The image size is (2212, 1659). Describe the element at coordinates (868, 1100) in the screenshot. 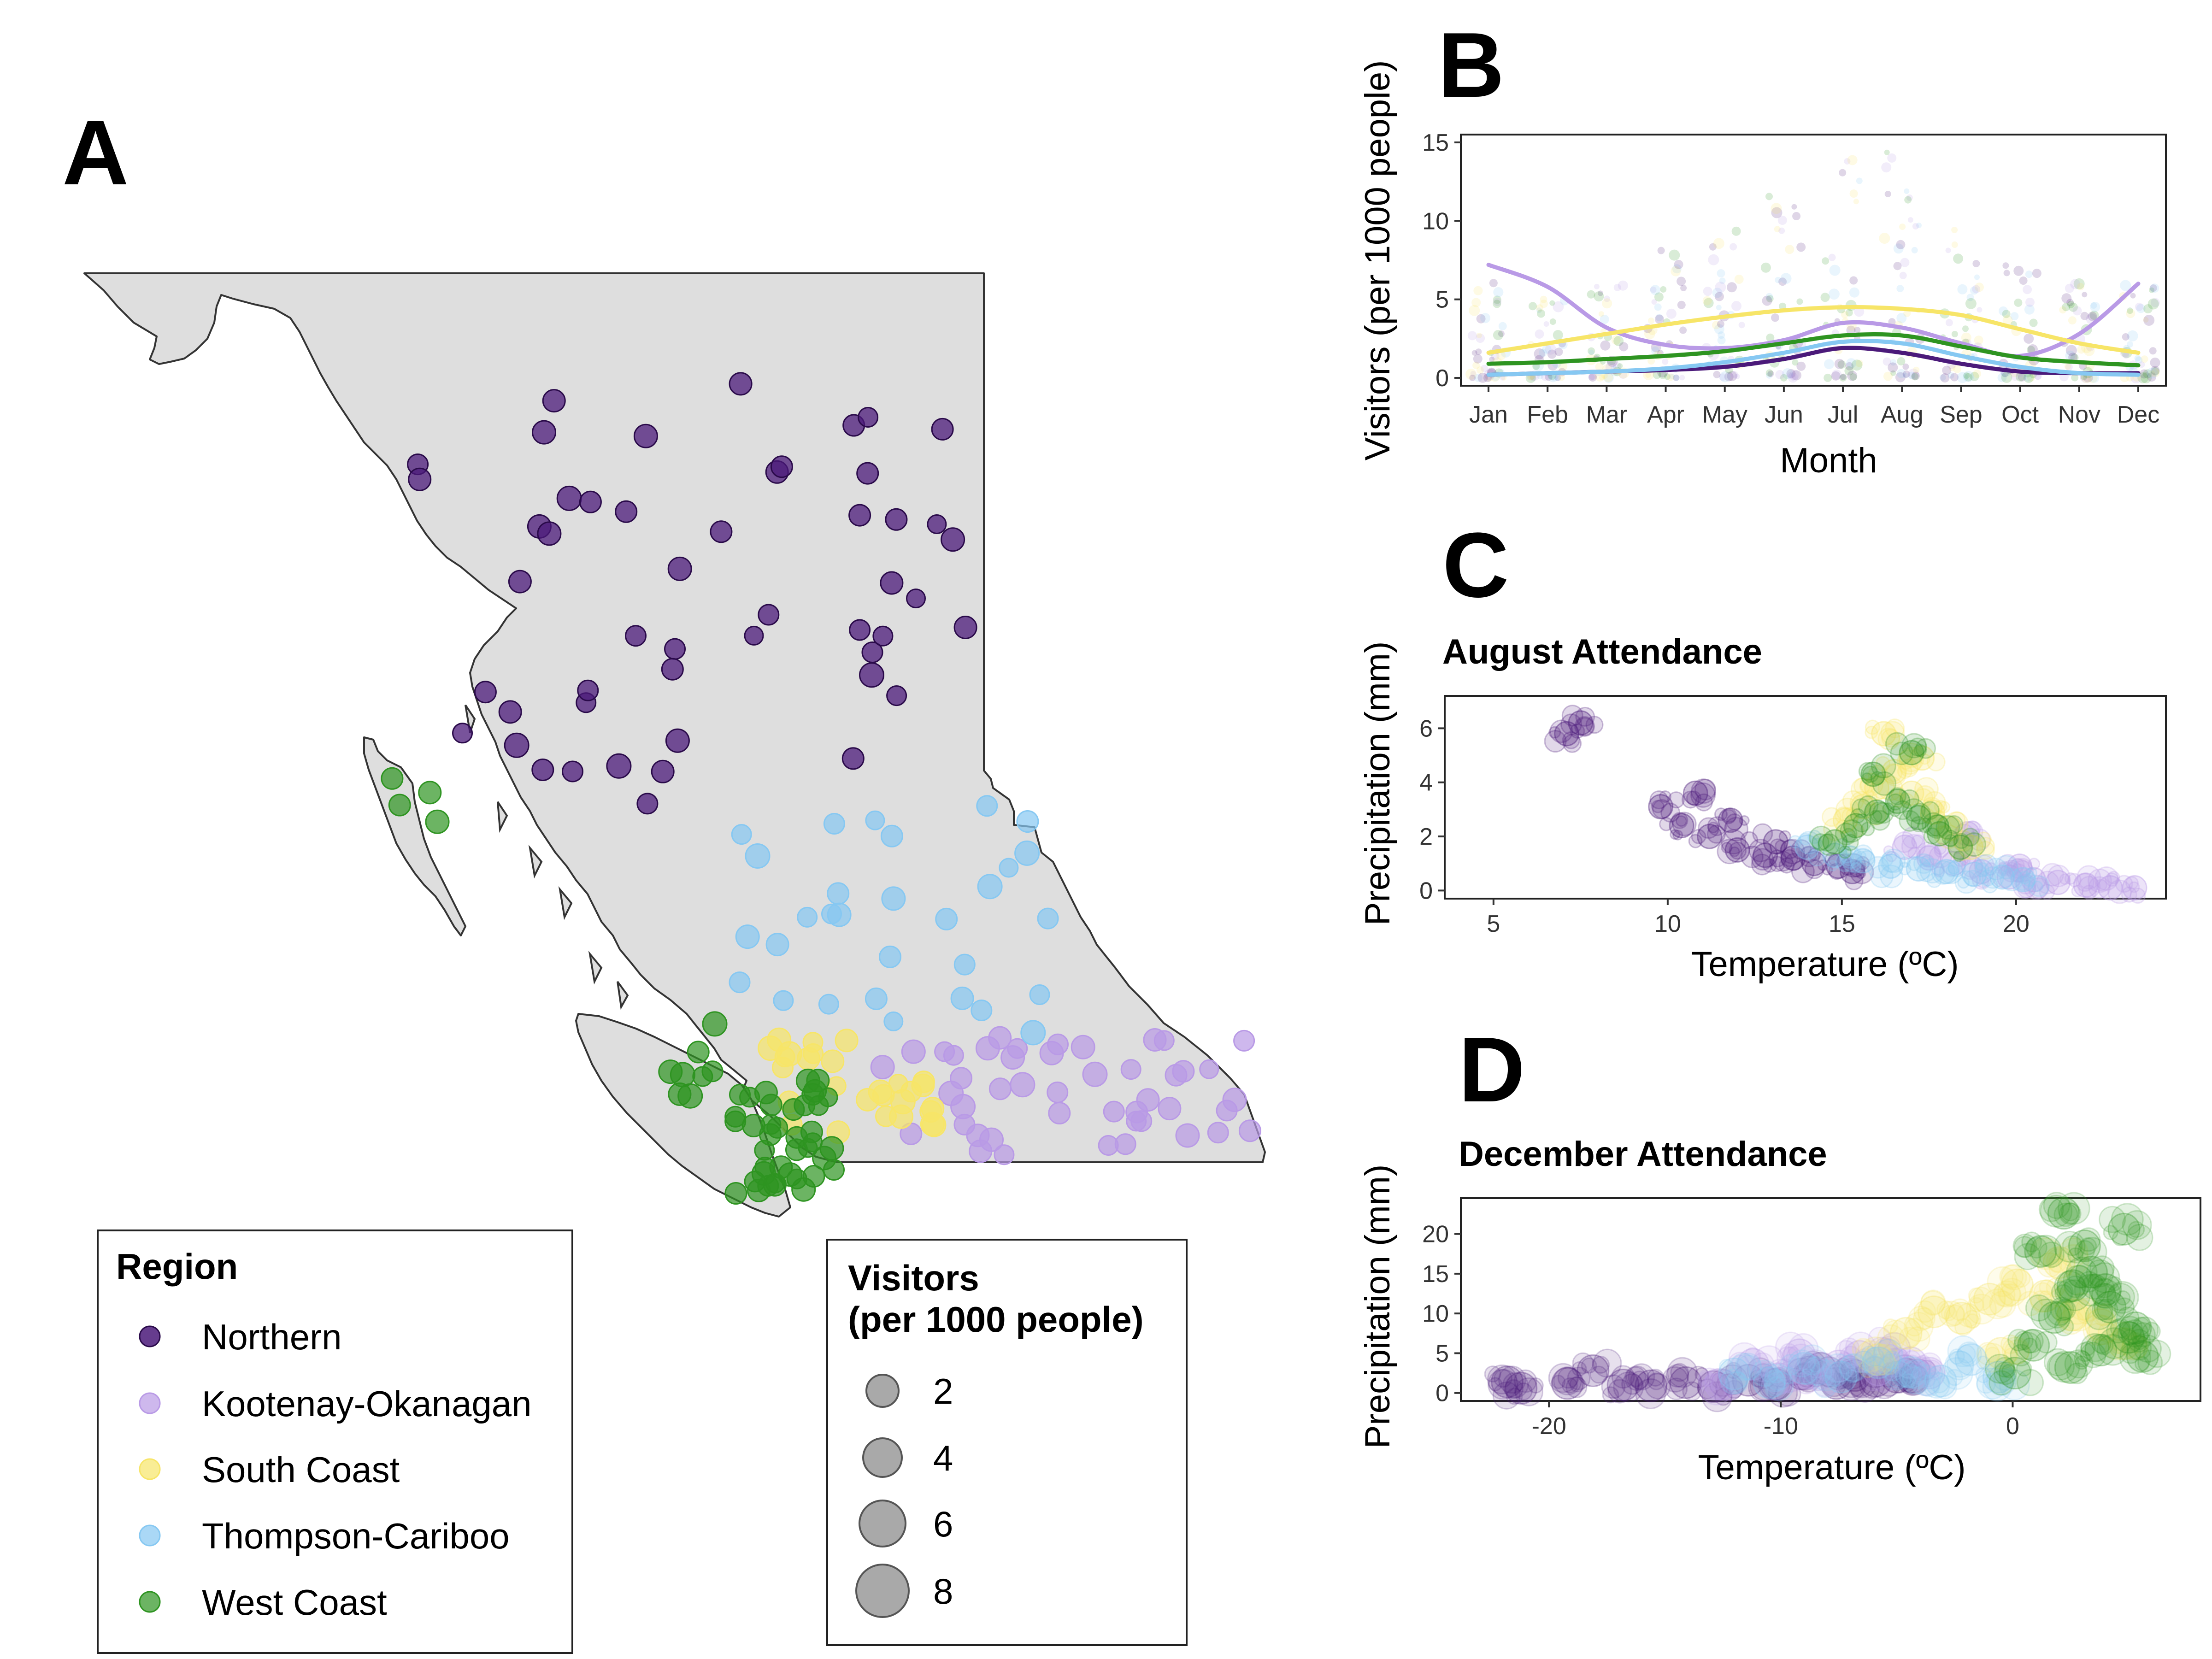

I see `map-point-south-coast` at that location.